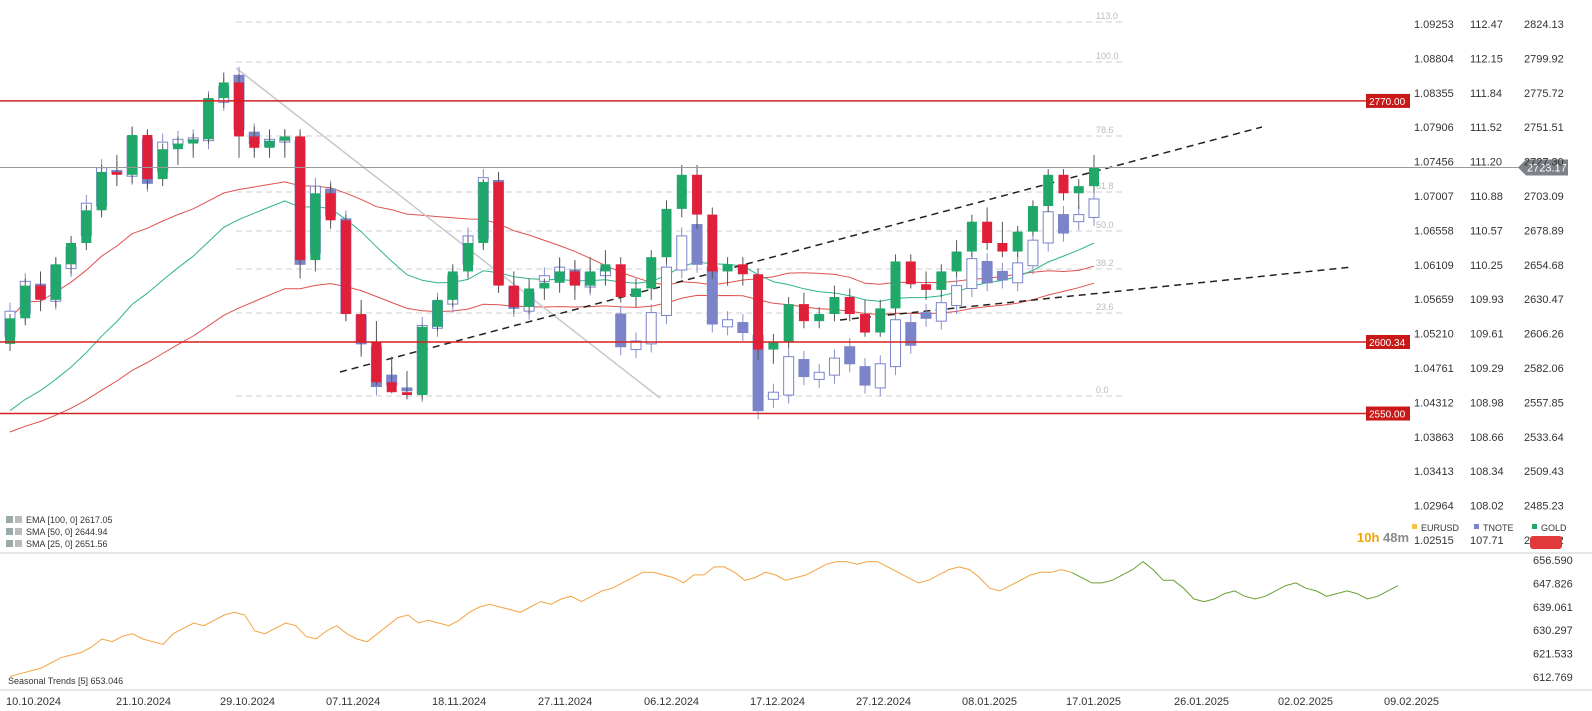  I want to click on price-tick-tnote: 111.52, so click(1486, 128).